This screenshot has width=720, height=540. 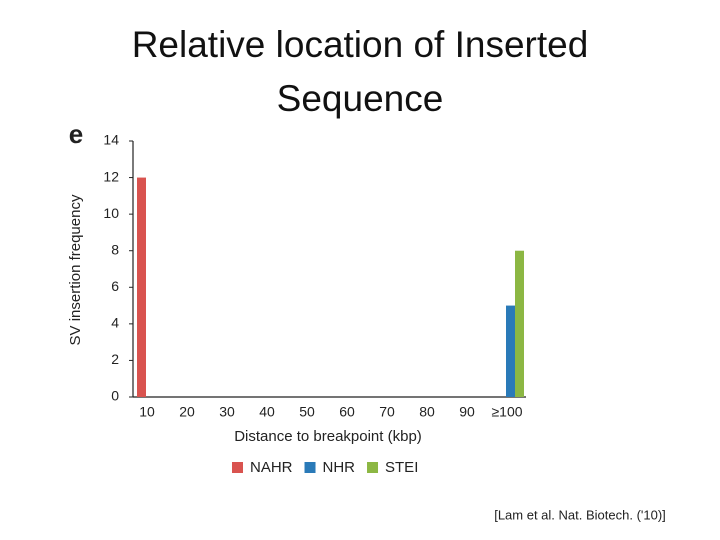 What do you see at coordinates (111, 176) in the screenshot?
I see `y-tick-label: 12` at bounding box center [111, 176].